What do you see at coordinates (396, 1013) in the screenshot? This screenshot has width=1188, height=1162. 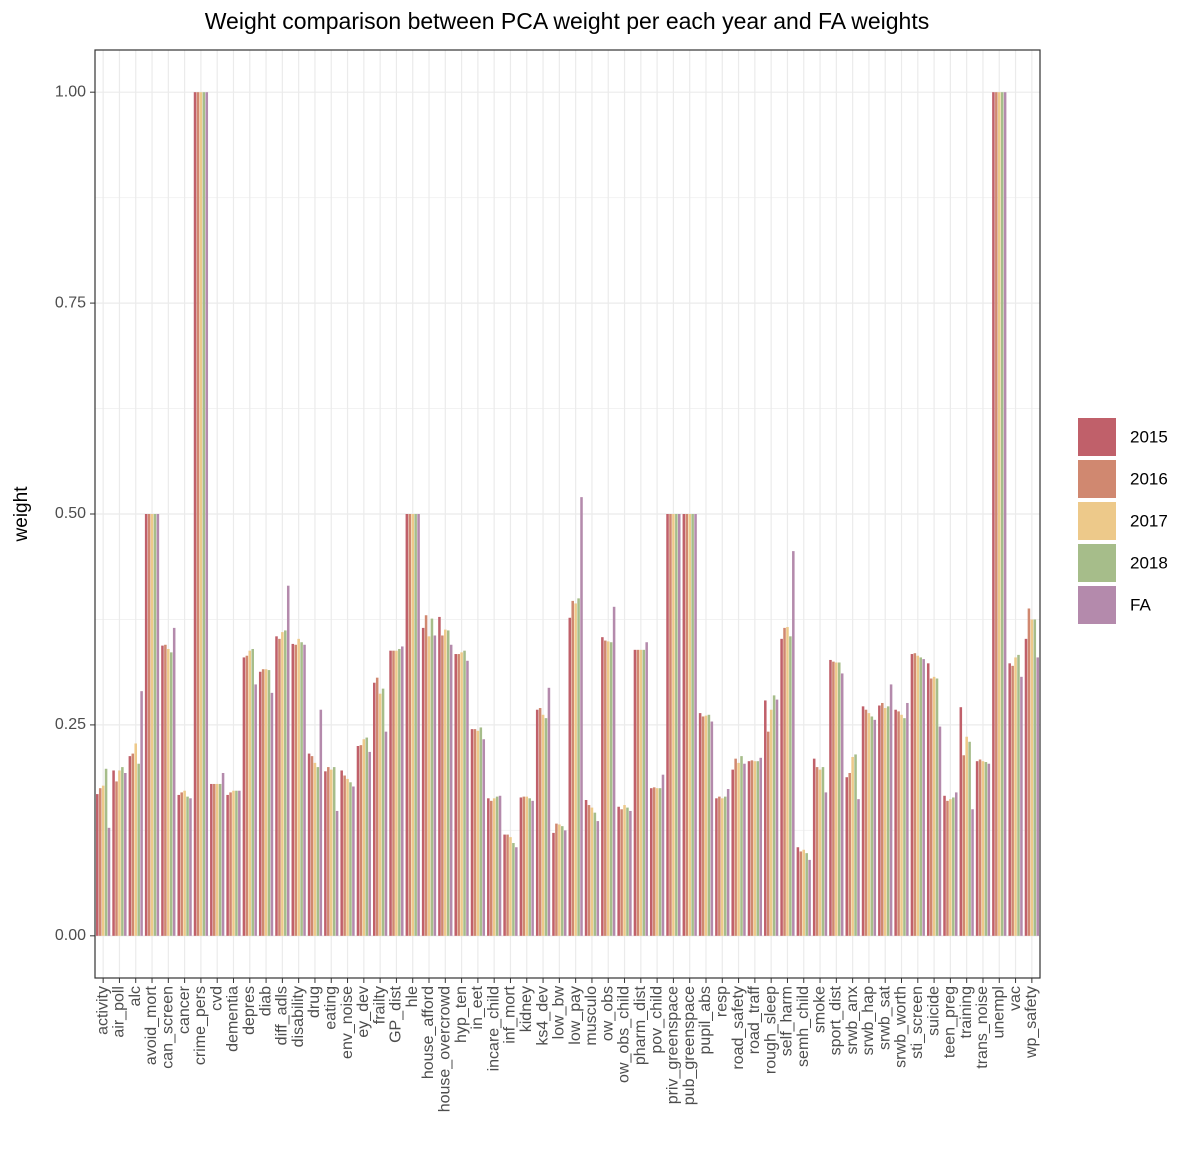 I see `x-tick-label: GP_dist` at bounding box center [396, 1013].